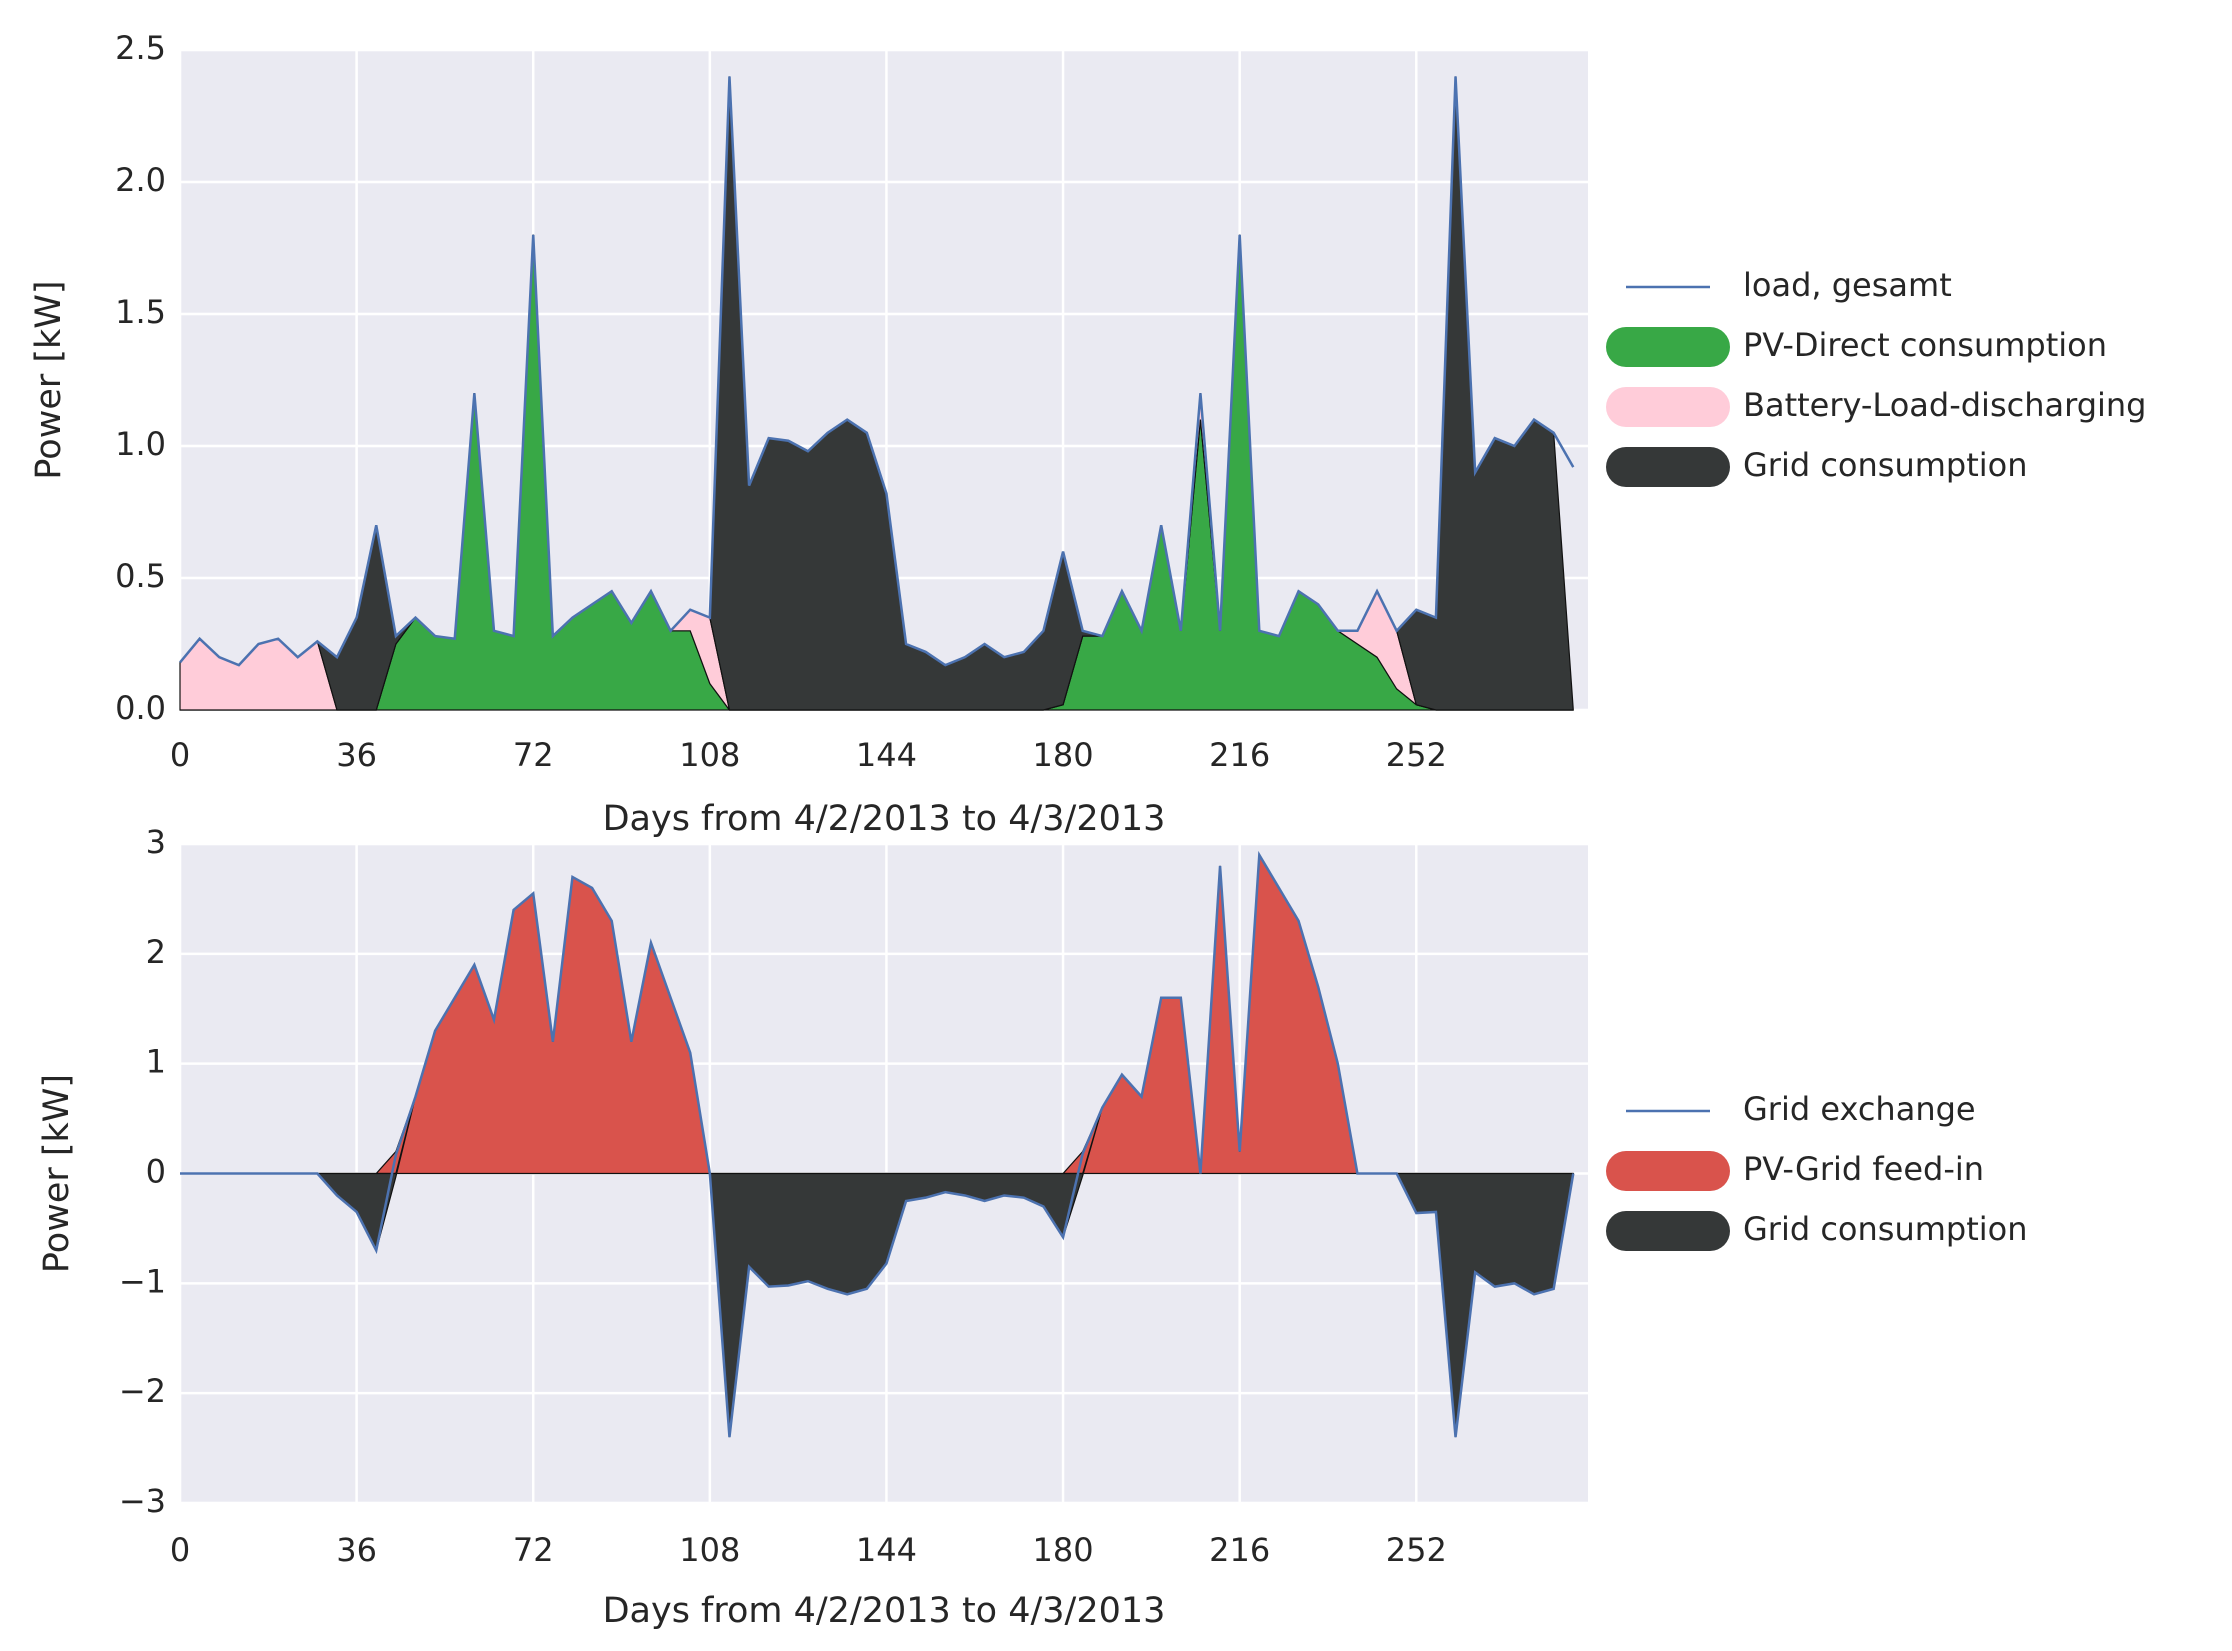 Image resolution: width=2232 pixels, height=1651 pixels. I want to click on legend-label: Grid exchange, so click(1859, 1109).